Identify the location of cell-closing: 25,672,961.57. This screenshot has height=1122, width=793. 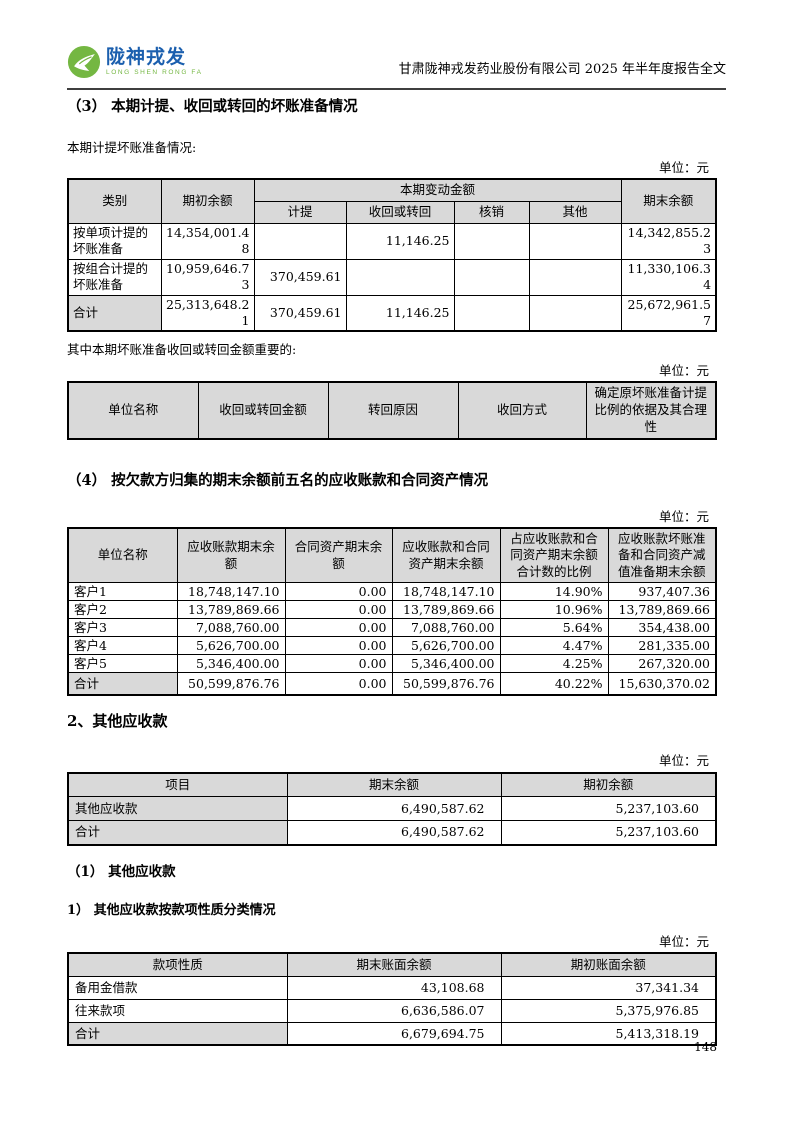
(668, 313).